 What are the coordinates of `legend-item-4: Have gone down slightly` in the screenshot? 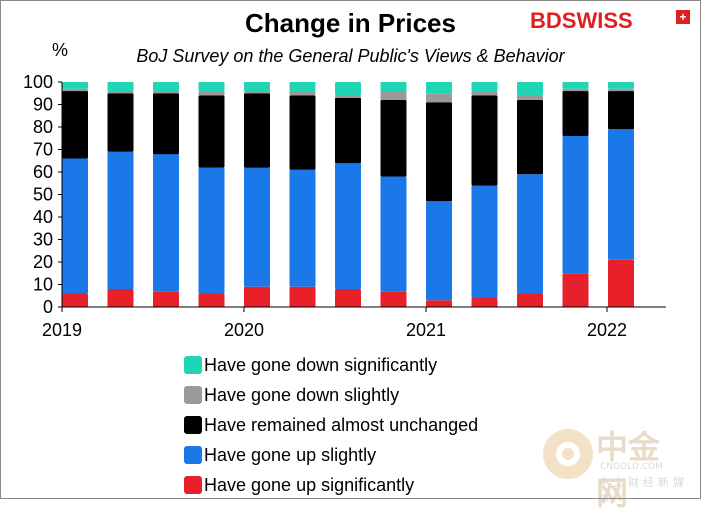 It's located at (331, 395).